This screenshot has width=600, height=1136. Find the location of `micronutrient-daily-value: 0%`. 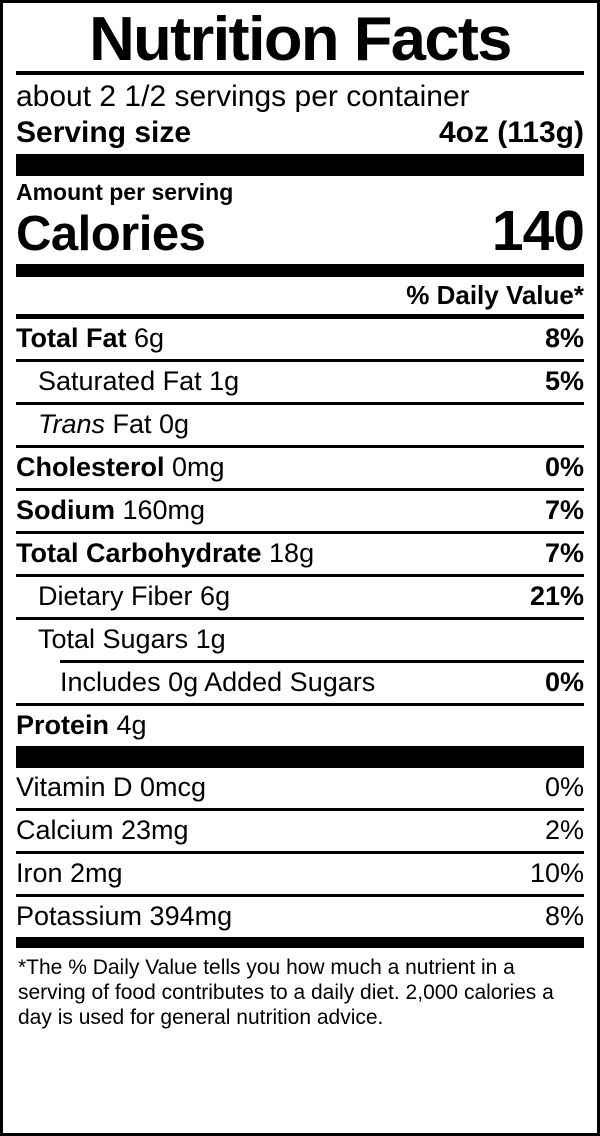

micronutrient-daily-value: 0% is located at coordinates (564, 787).